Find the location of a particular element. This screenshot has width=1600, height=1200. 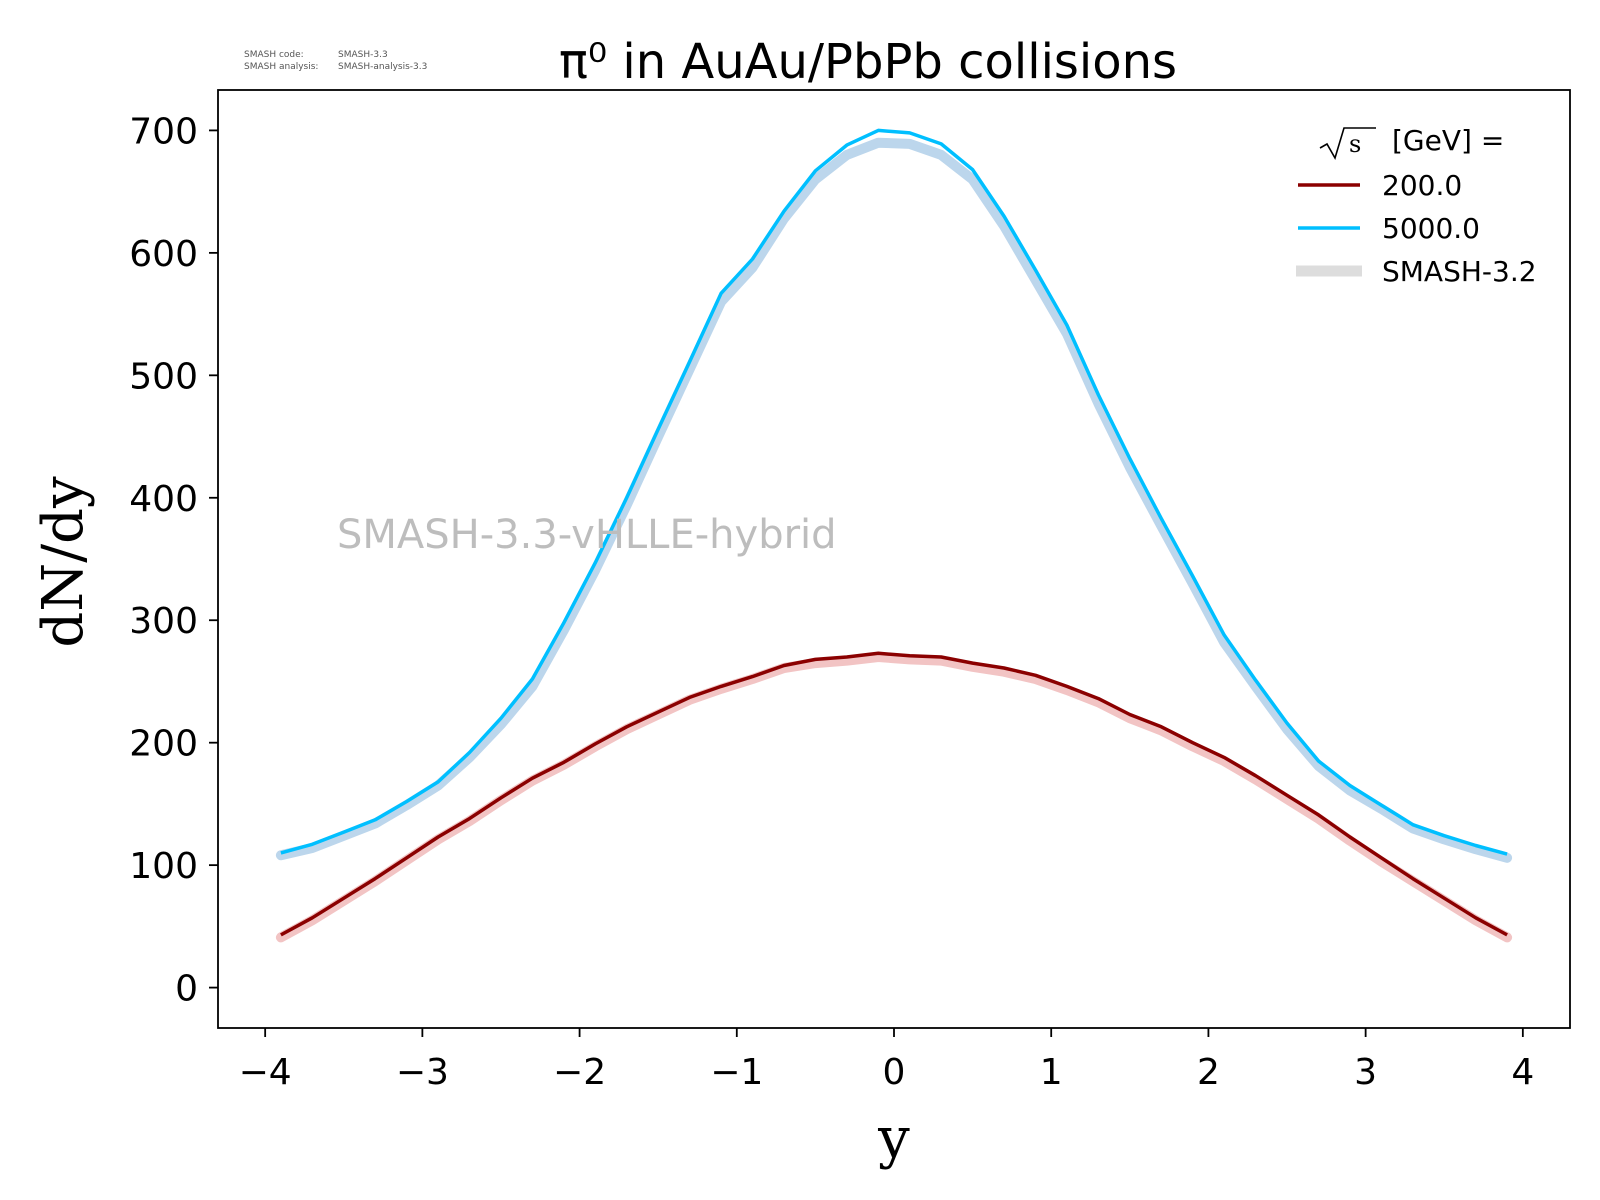

meta-analysis-value: SMASH-analysis-3.3 is located at coordinates (382, 67).